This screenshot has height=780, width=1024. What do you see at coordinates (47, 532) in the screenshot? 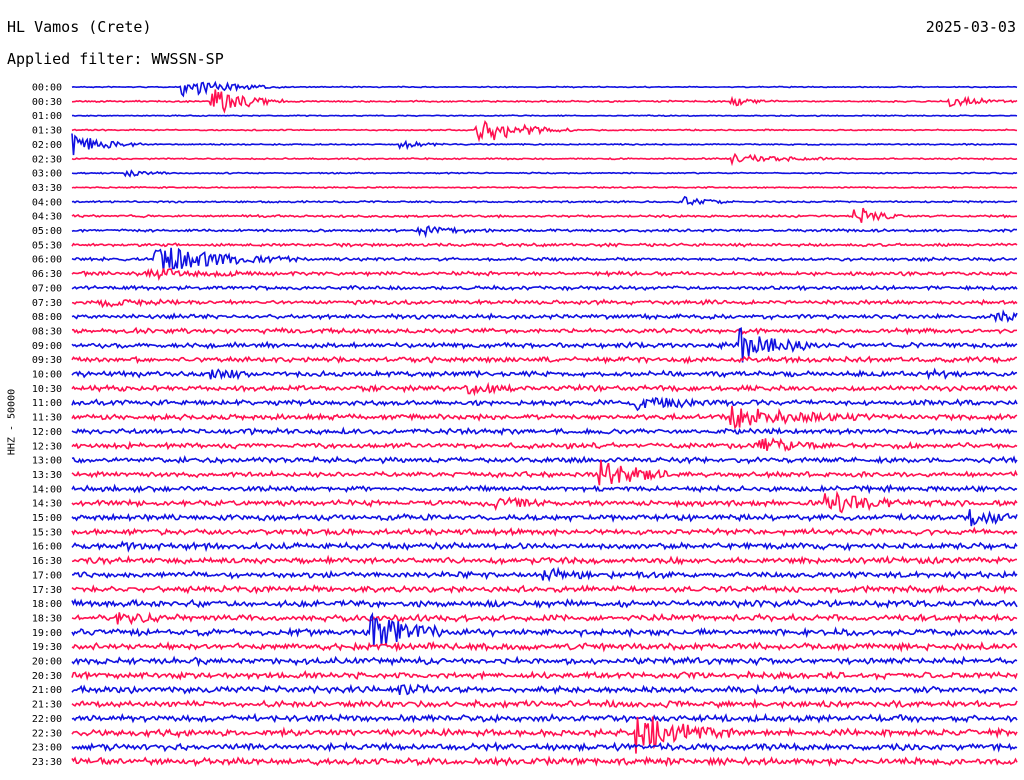
I see `time-label: 15:30` at bounding box center [47, 532].